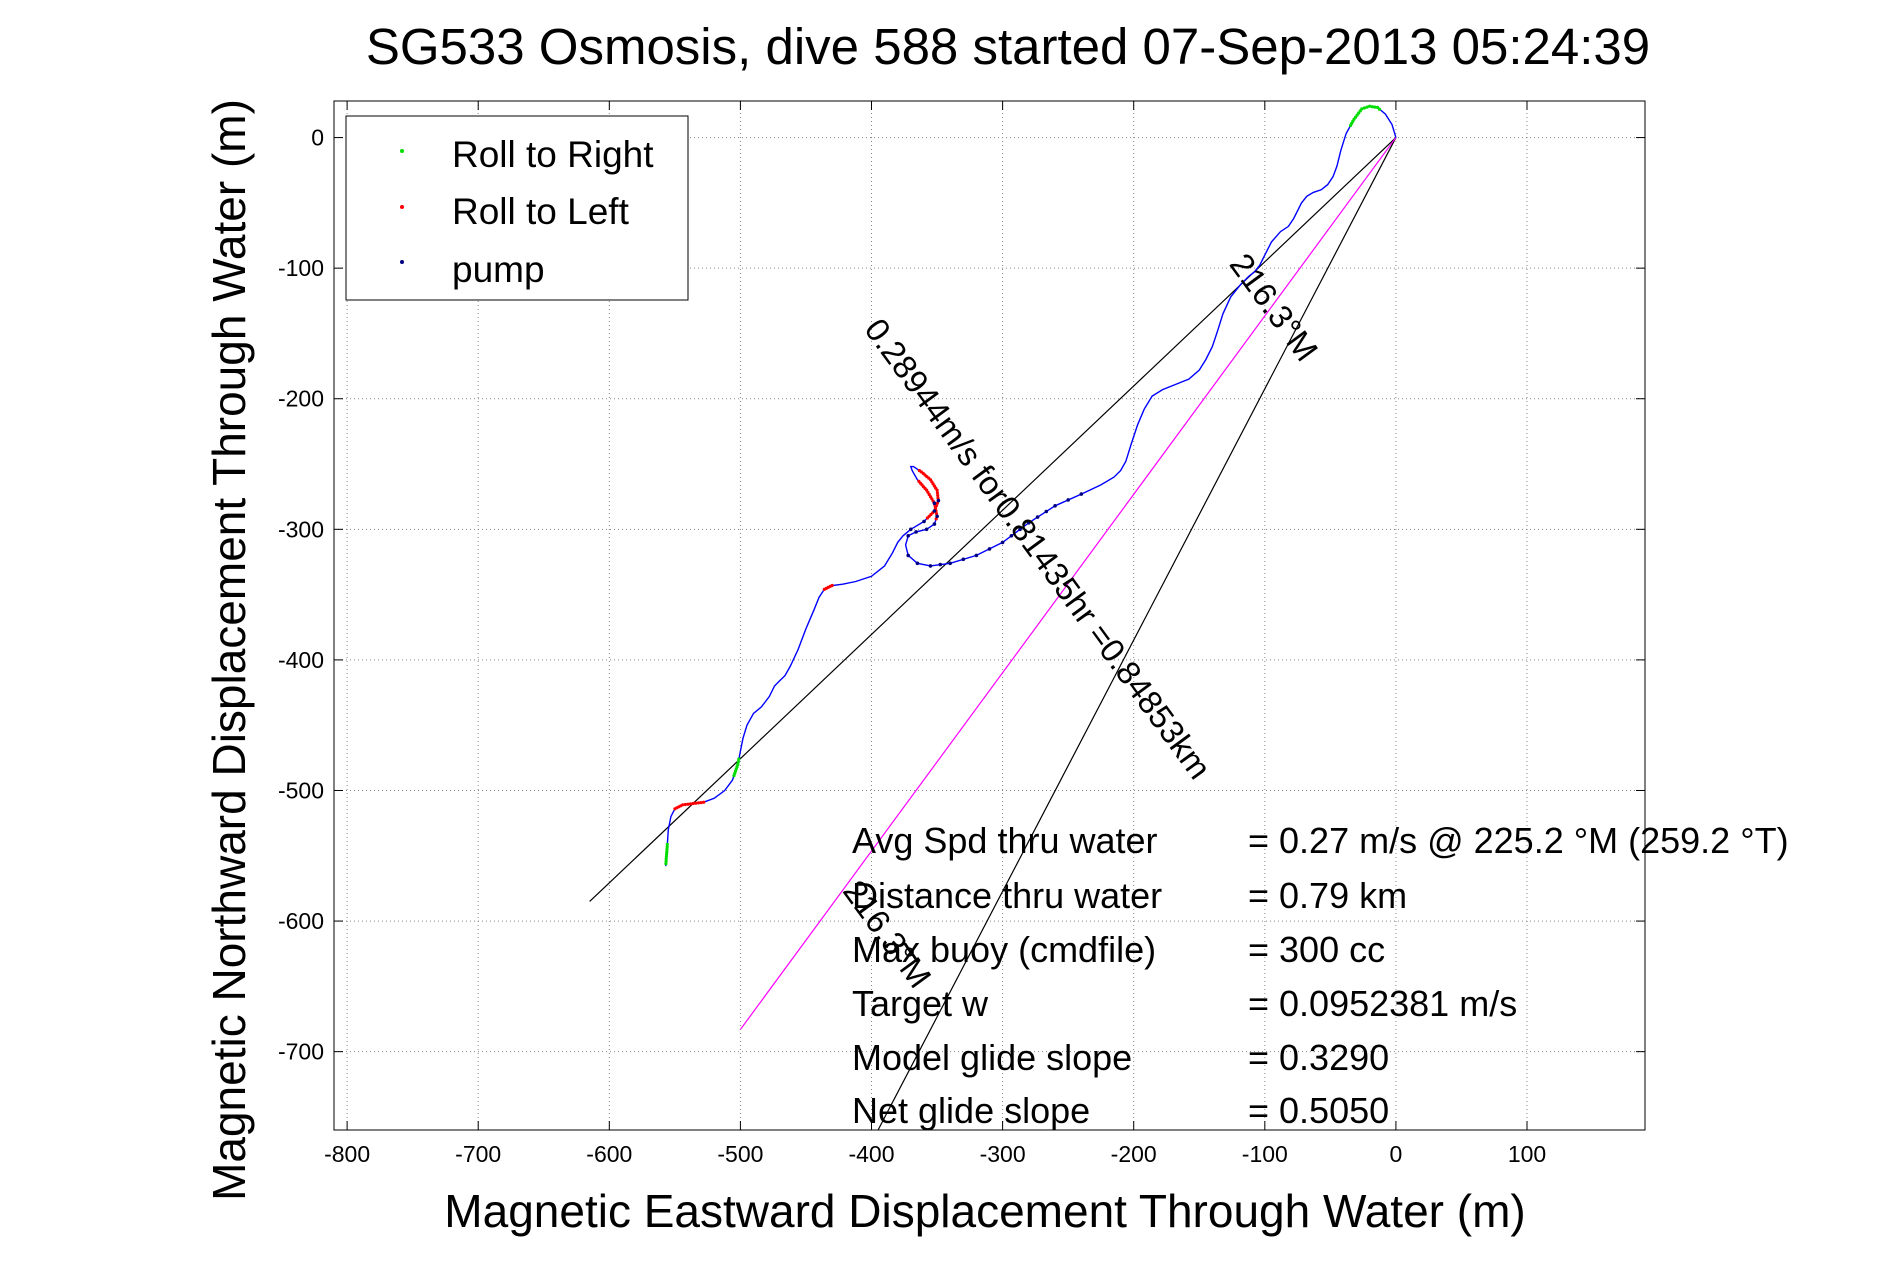 This screenshot has width=1891, height=1262. I want to click on heading-annotation: 216.3°M, so click(1274, 306).